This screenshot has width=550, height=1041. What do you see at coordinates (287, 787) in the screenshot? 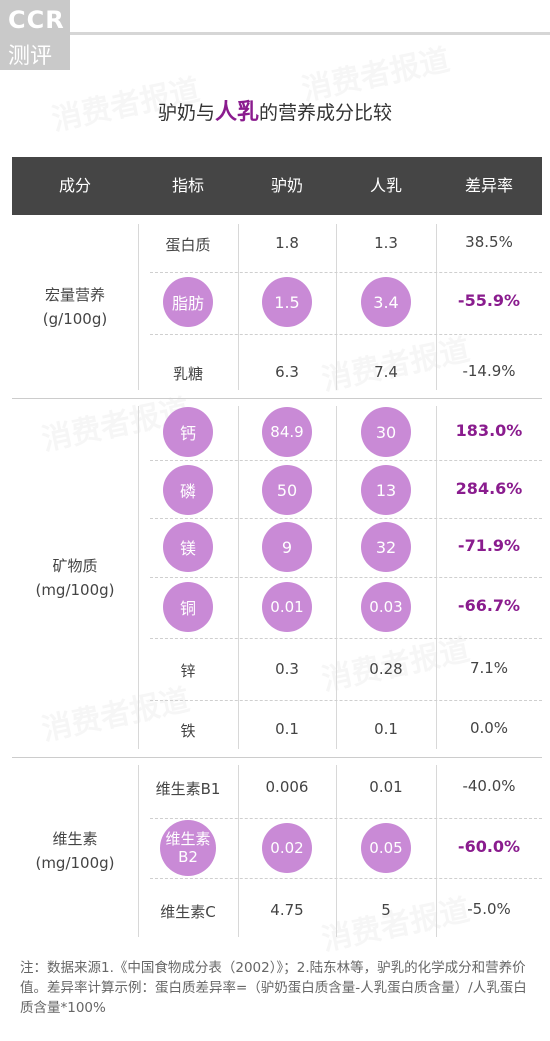
I see `donkey-milk-value: 0.006` at bounding box center [287, 787].